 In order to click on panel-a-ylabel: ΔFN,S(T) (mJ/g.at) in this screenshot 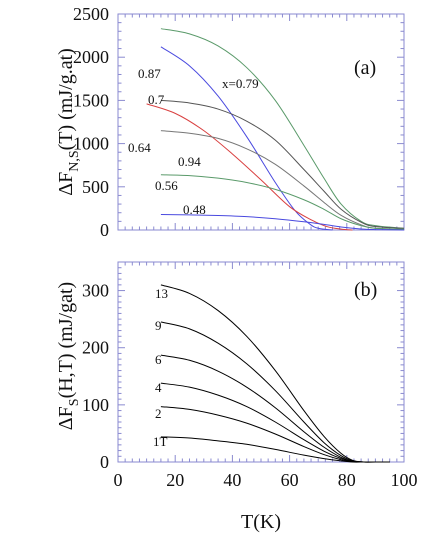, I will do `click(68, 122)`.